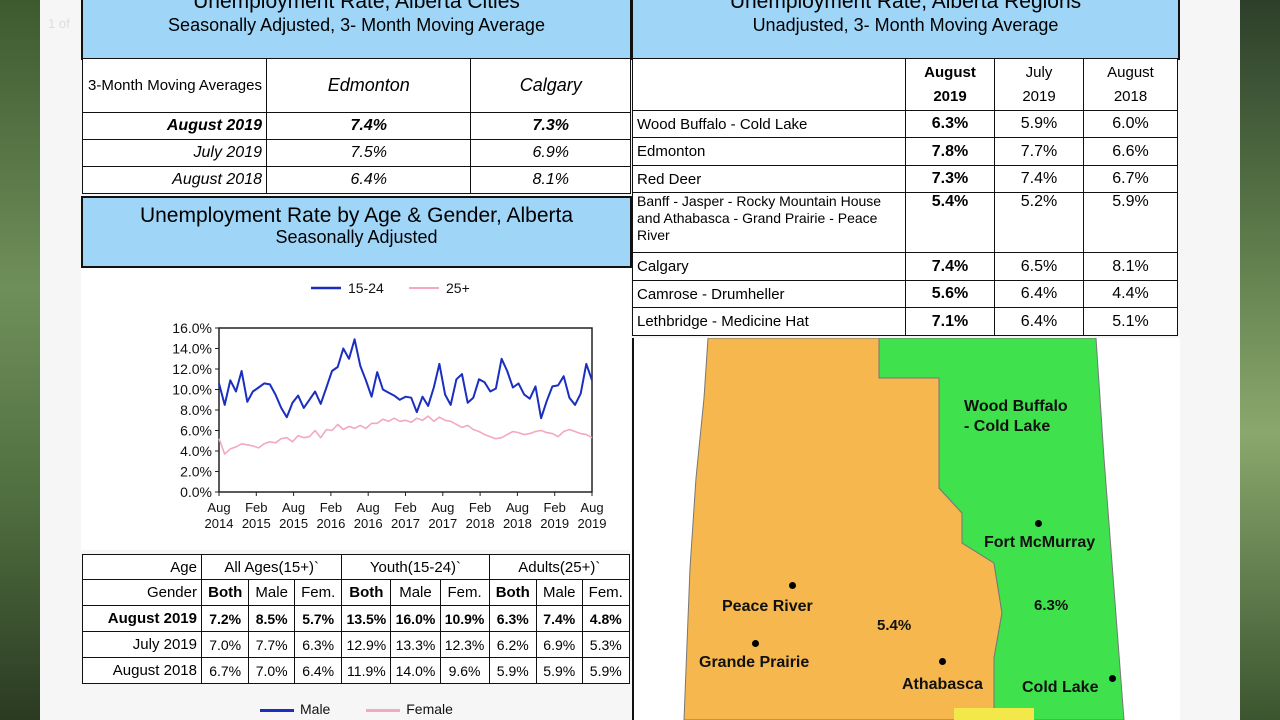  I want to click on table-row: Red Deer 7.3% 7.4% 6.7%, so click(905, 179).